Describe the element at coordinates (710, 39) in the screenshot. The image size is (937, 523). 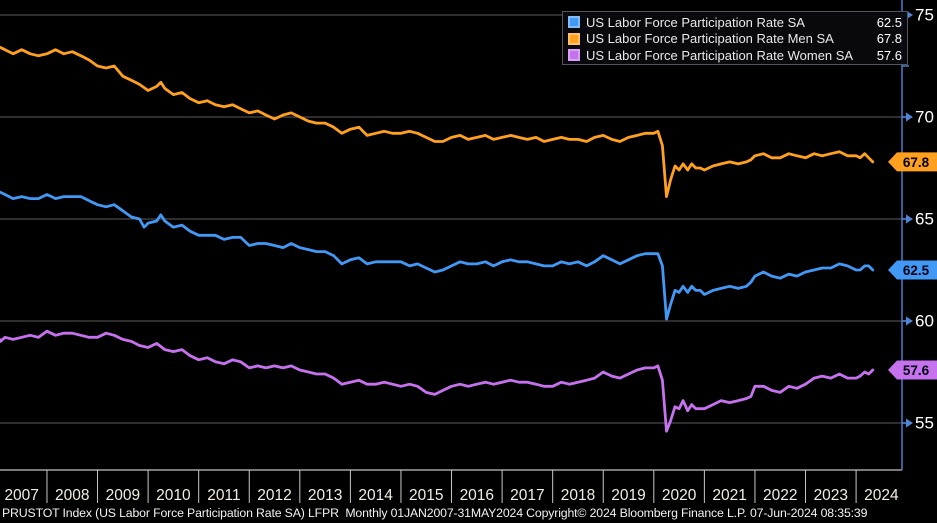
I see `legend-item-label: US Labor Force Participation Rate Men SA` at that location.